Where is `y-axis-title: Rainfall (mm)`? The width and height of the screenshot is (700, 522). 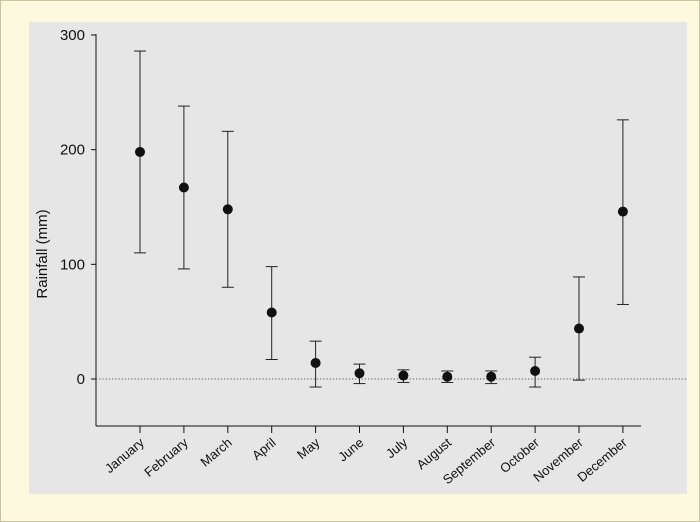 y-axis-title: Rainfall (mm) is located at coordinates (42, 253).